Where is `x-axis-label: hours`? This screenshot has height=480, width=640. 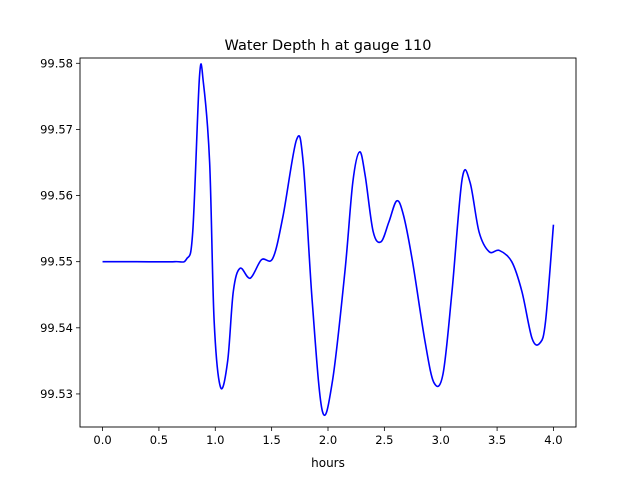 x-axis-label: hours is located at coordinates (328, 463).